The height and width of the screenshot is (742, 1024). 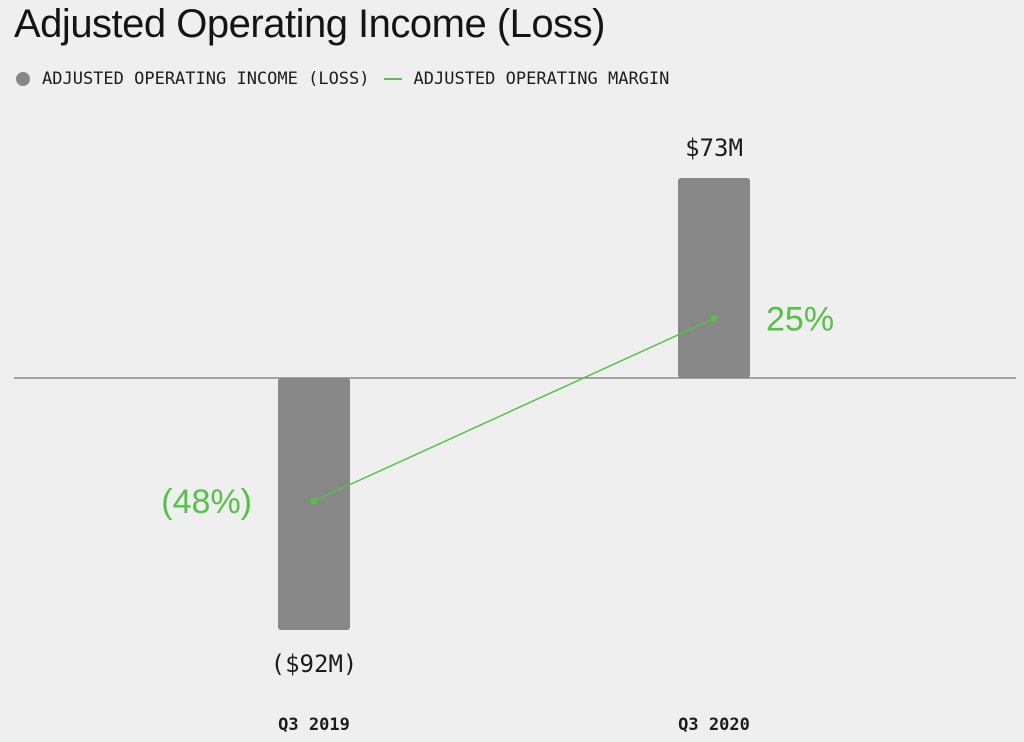 I want to click on legend-bar-marker-icon, so click(x=23, y=79).